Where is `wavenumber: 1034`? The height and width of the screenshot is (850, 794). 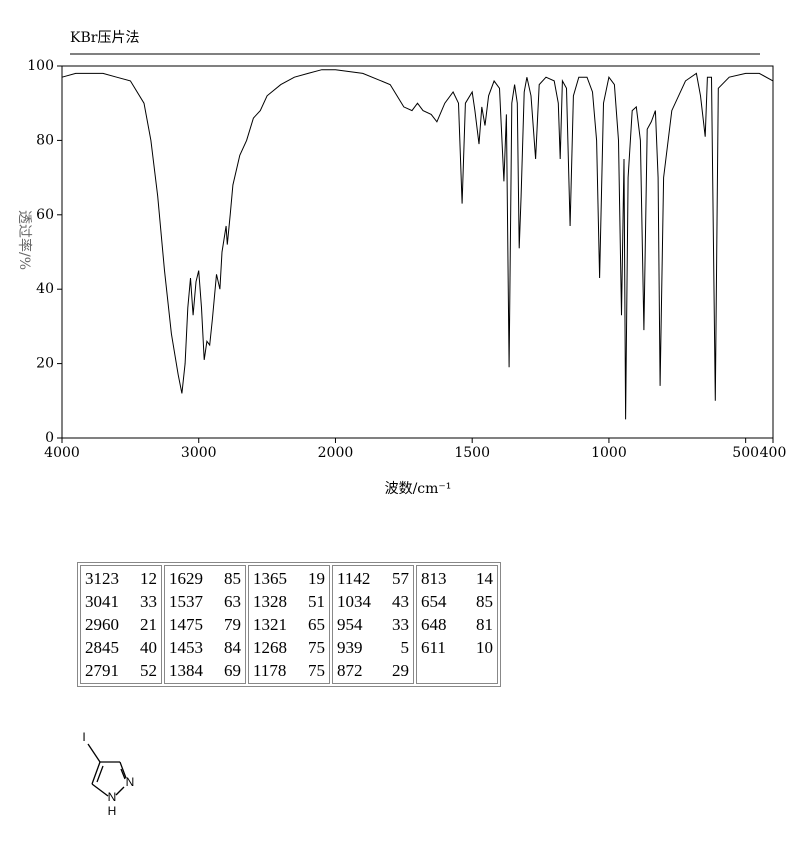 wavenumber: 1034 is located at coordinates (354, 601).